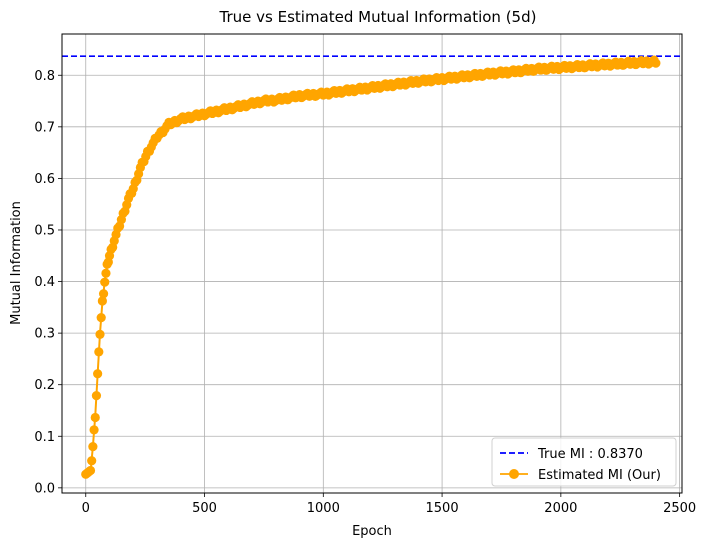 This screenshot has height=547, width=703. Describe the element at coordinates (590, 454) in the screenshot. I see `legend-true-mi-label: True MI : 0.8370` at that location.